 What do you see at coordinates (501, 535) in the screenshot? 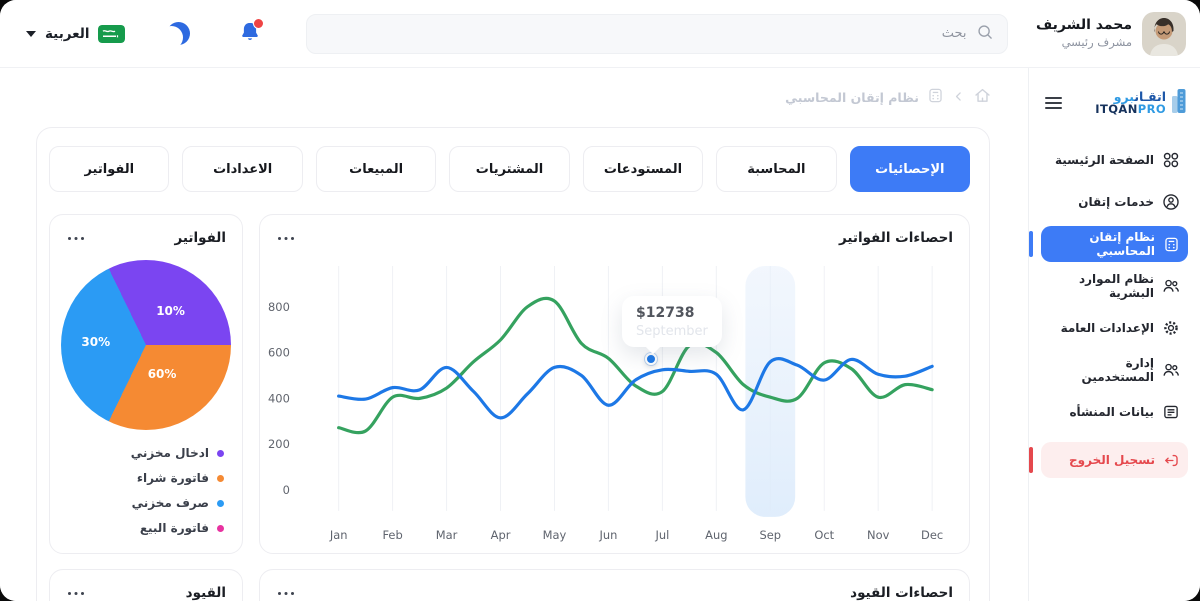
I see `svg-text: Apr` at bounding box center [501, 535].